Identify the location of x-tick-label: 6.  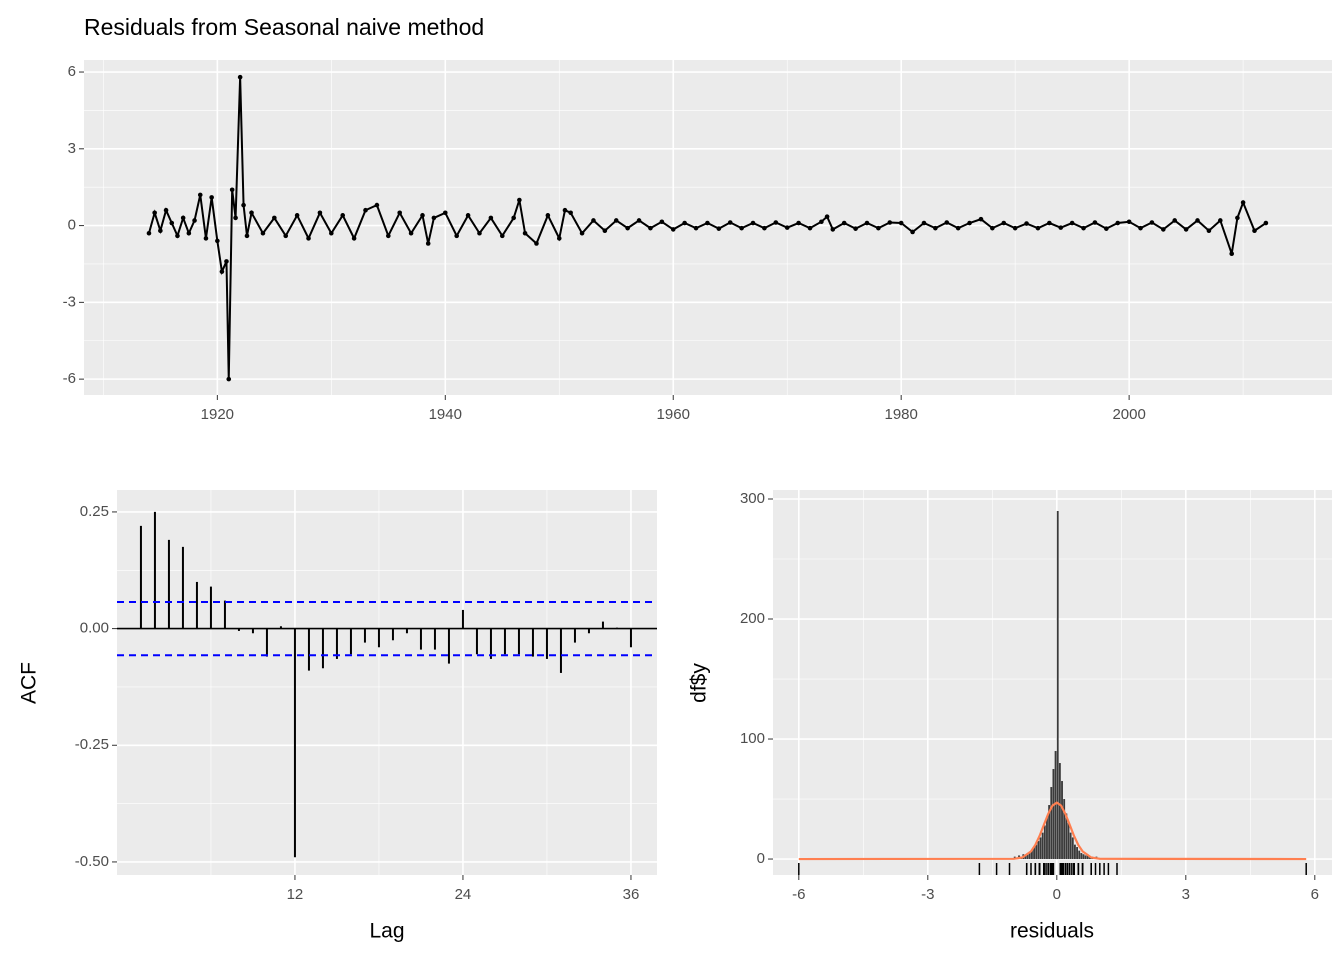
(1315, 894).